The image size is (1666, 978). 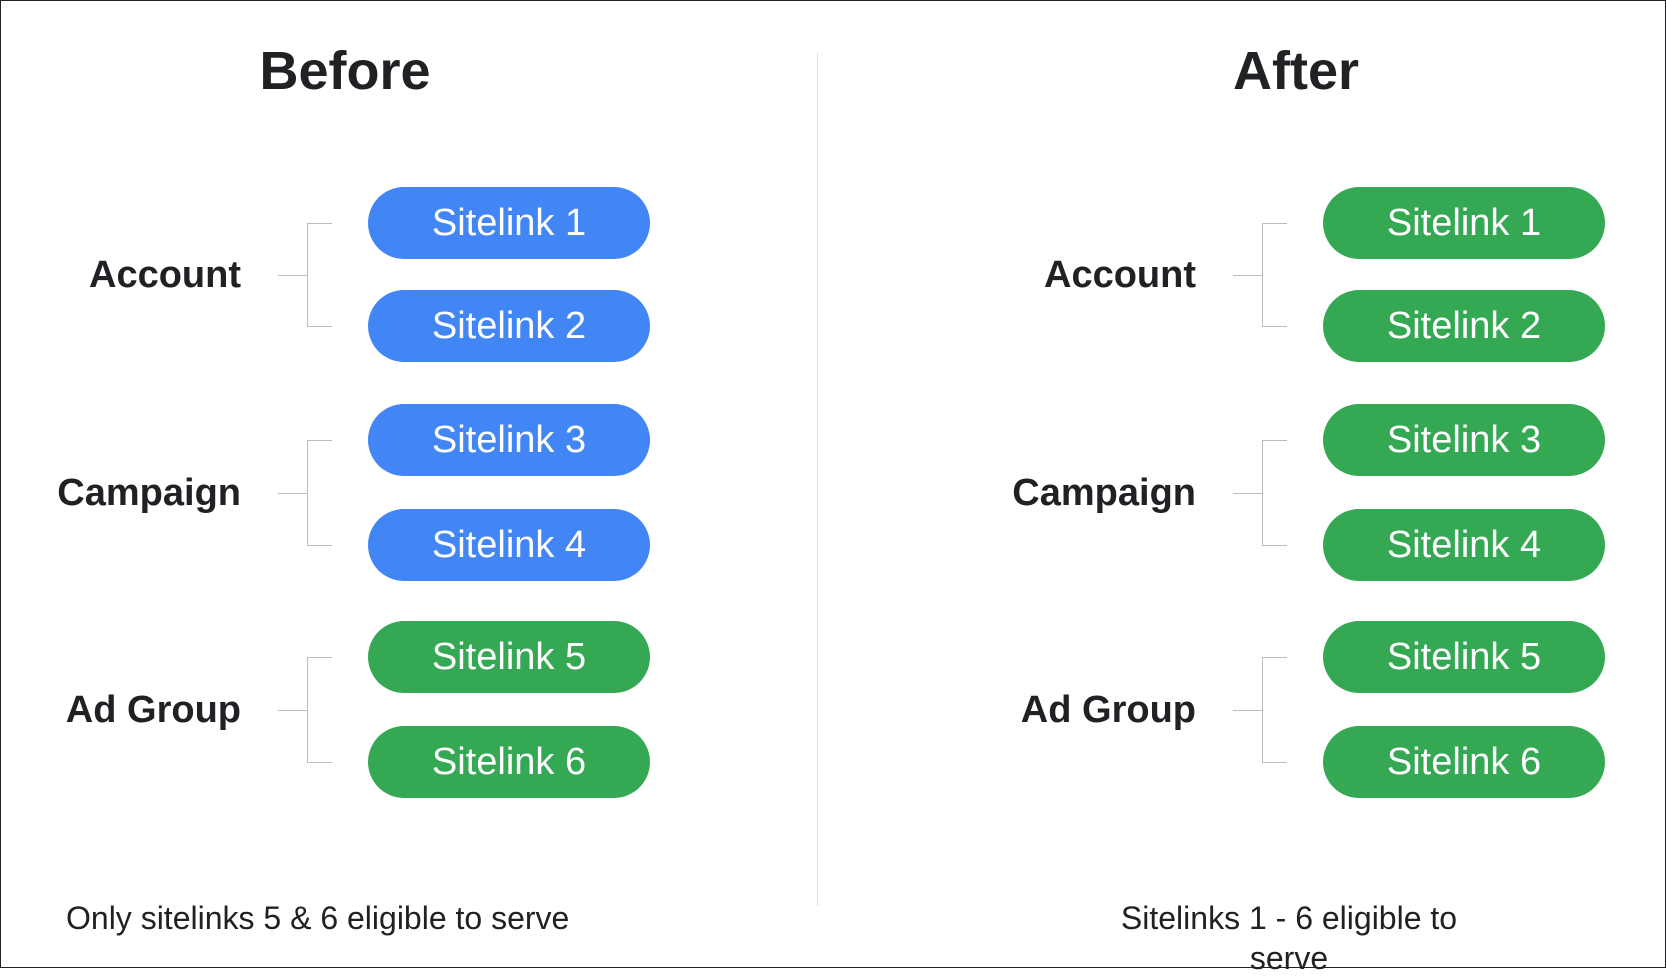 I want to click on before-level-label: Campaign, so click(x=149, y=492).